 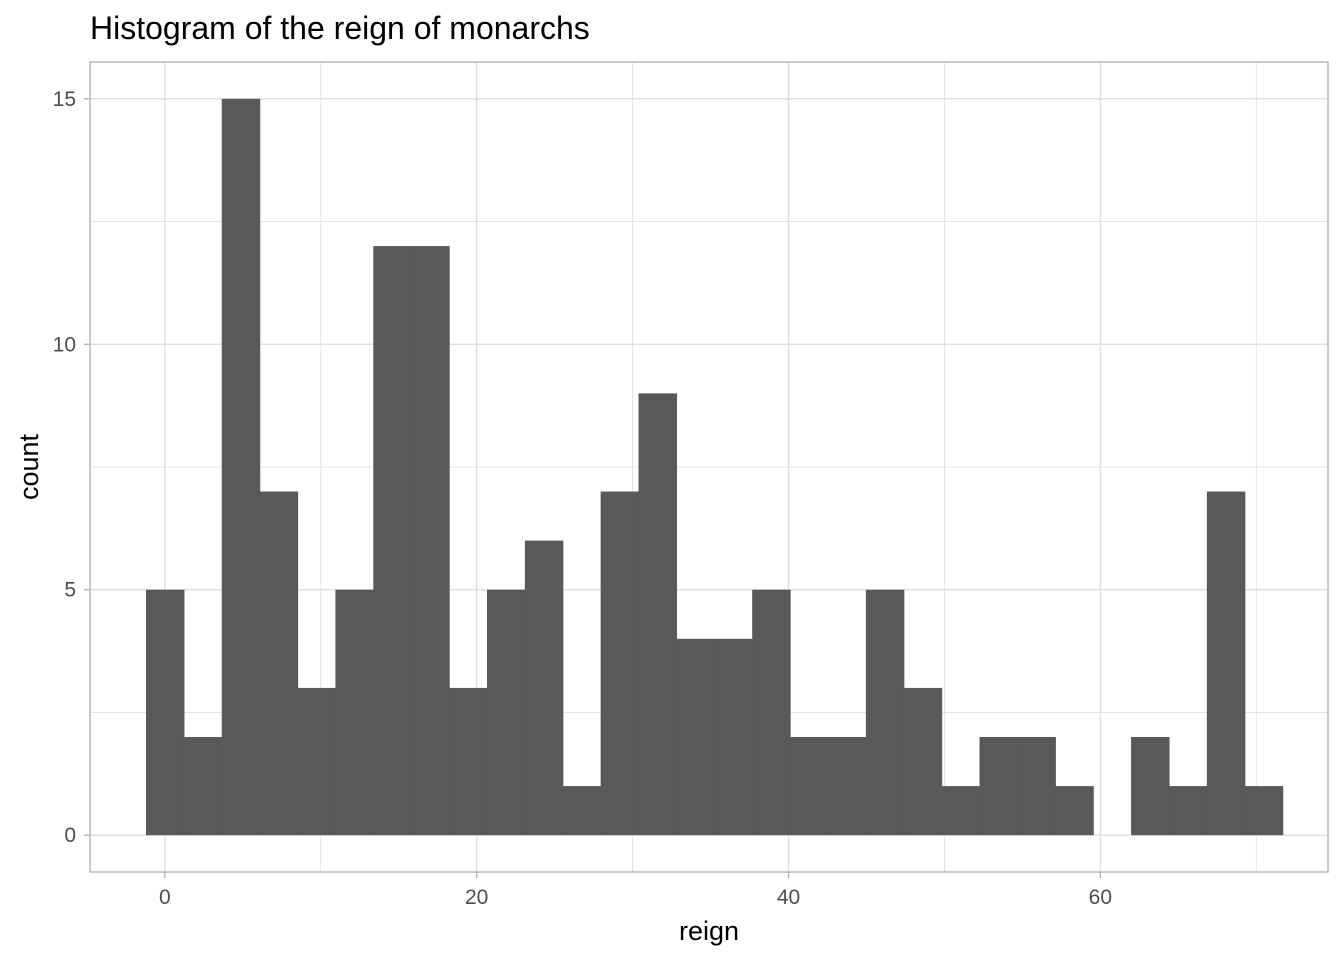 What do you see at coordinates (476, 897) in the screenshot?
I see `x-tick-label: 20` at bounding box center [476, 897].